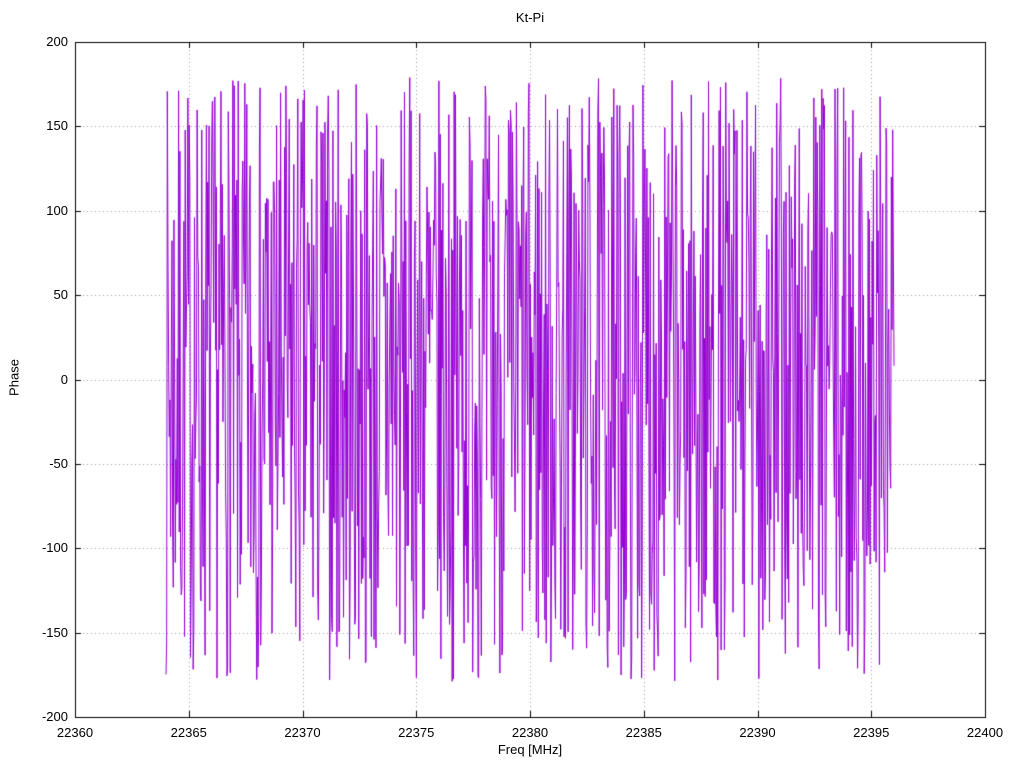 The image size is (1024, 768). What do you see at coordinates (60, 295) in the screenshot?
I see `y-tick-label: 50` at bounding box center [60, 295].